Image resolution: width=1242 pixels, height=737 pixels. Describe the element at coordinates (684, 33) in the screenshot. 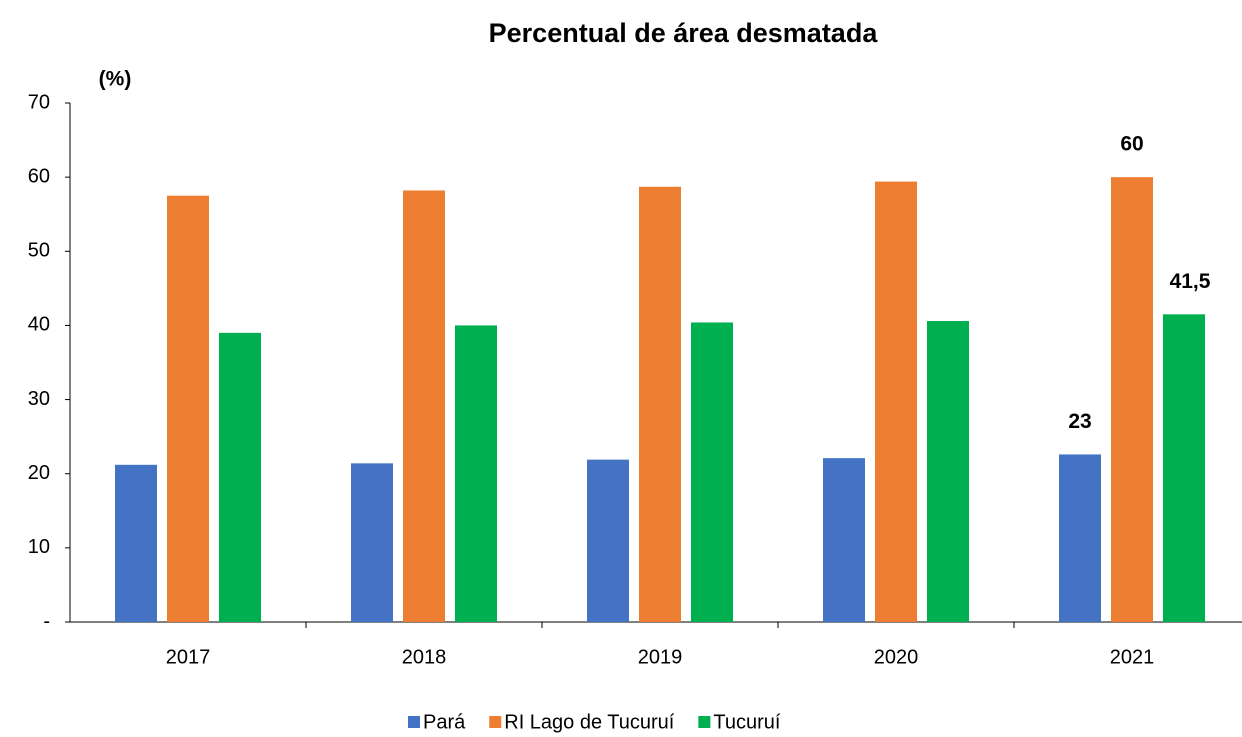

I see `chart-title: Percentual de área desmatada` at that location.